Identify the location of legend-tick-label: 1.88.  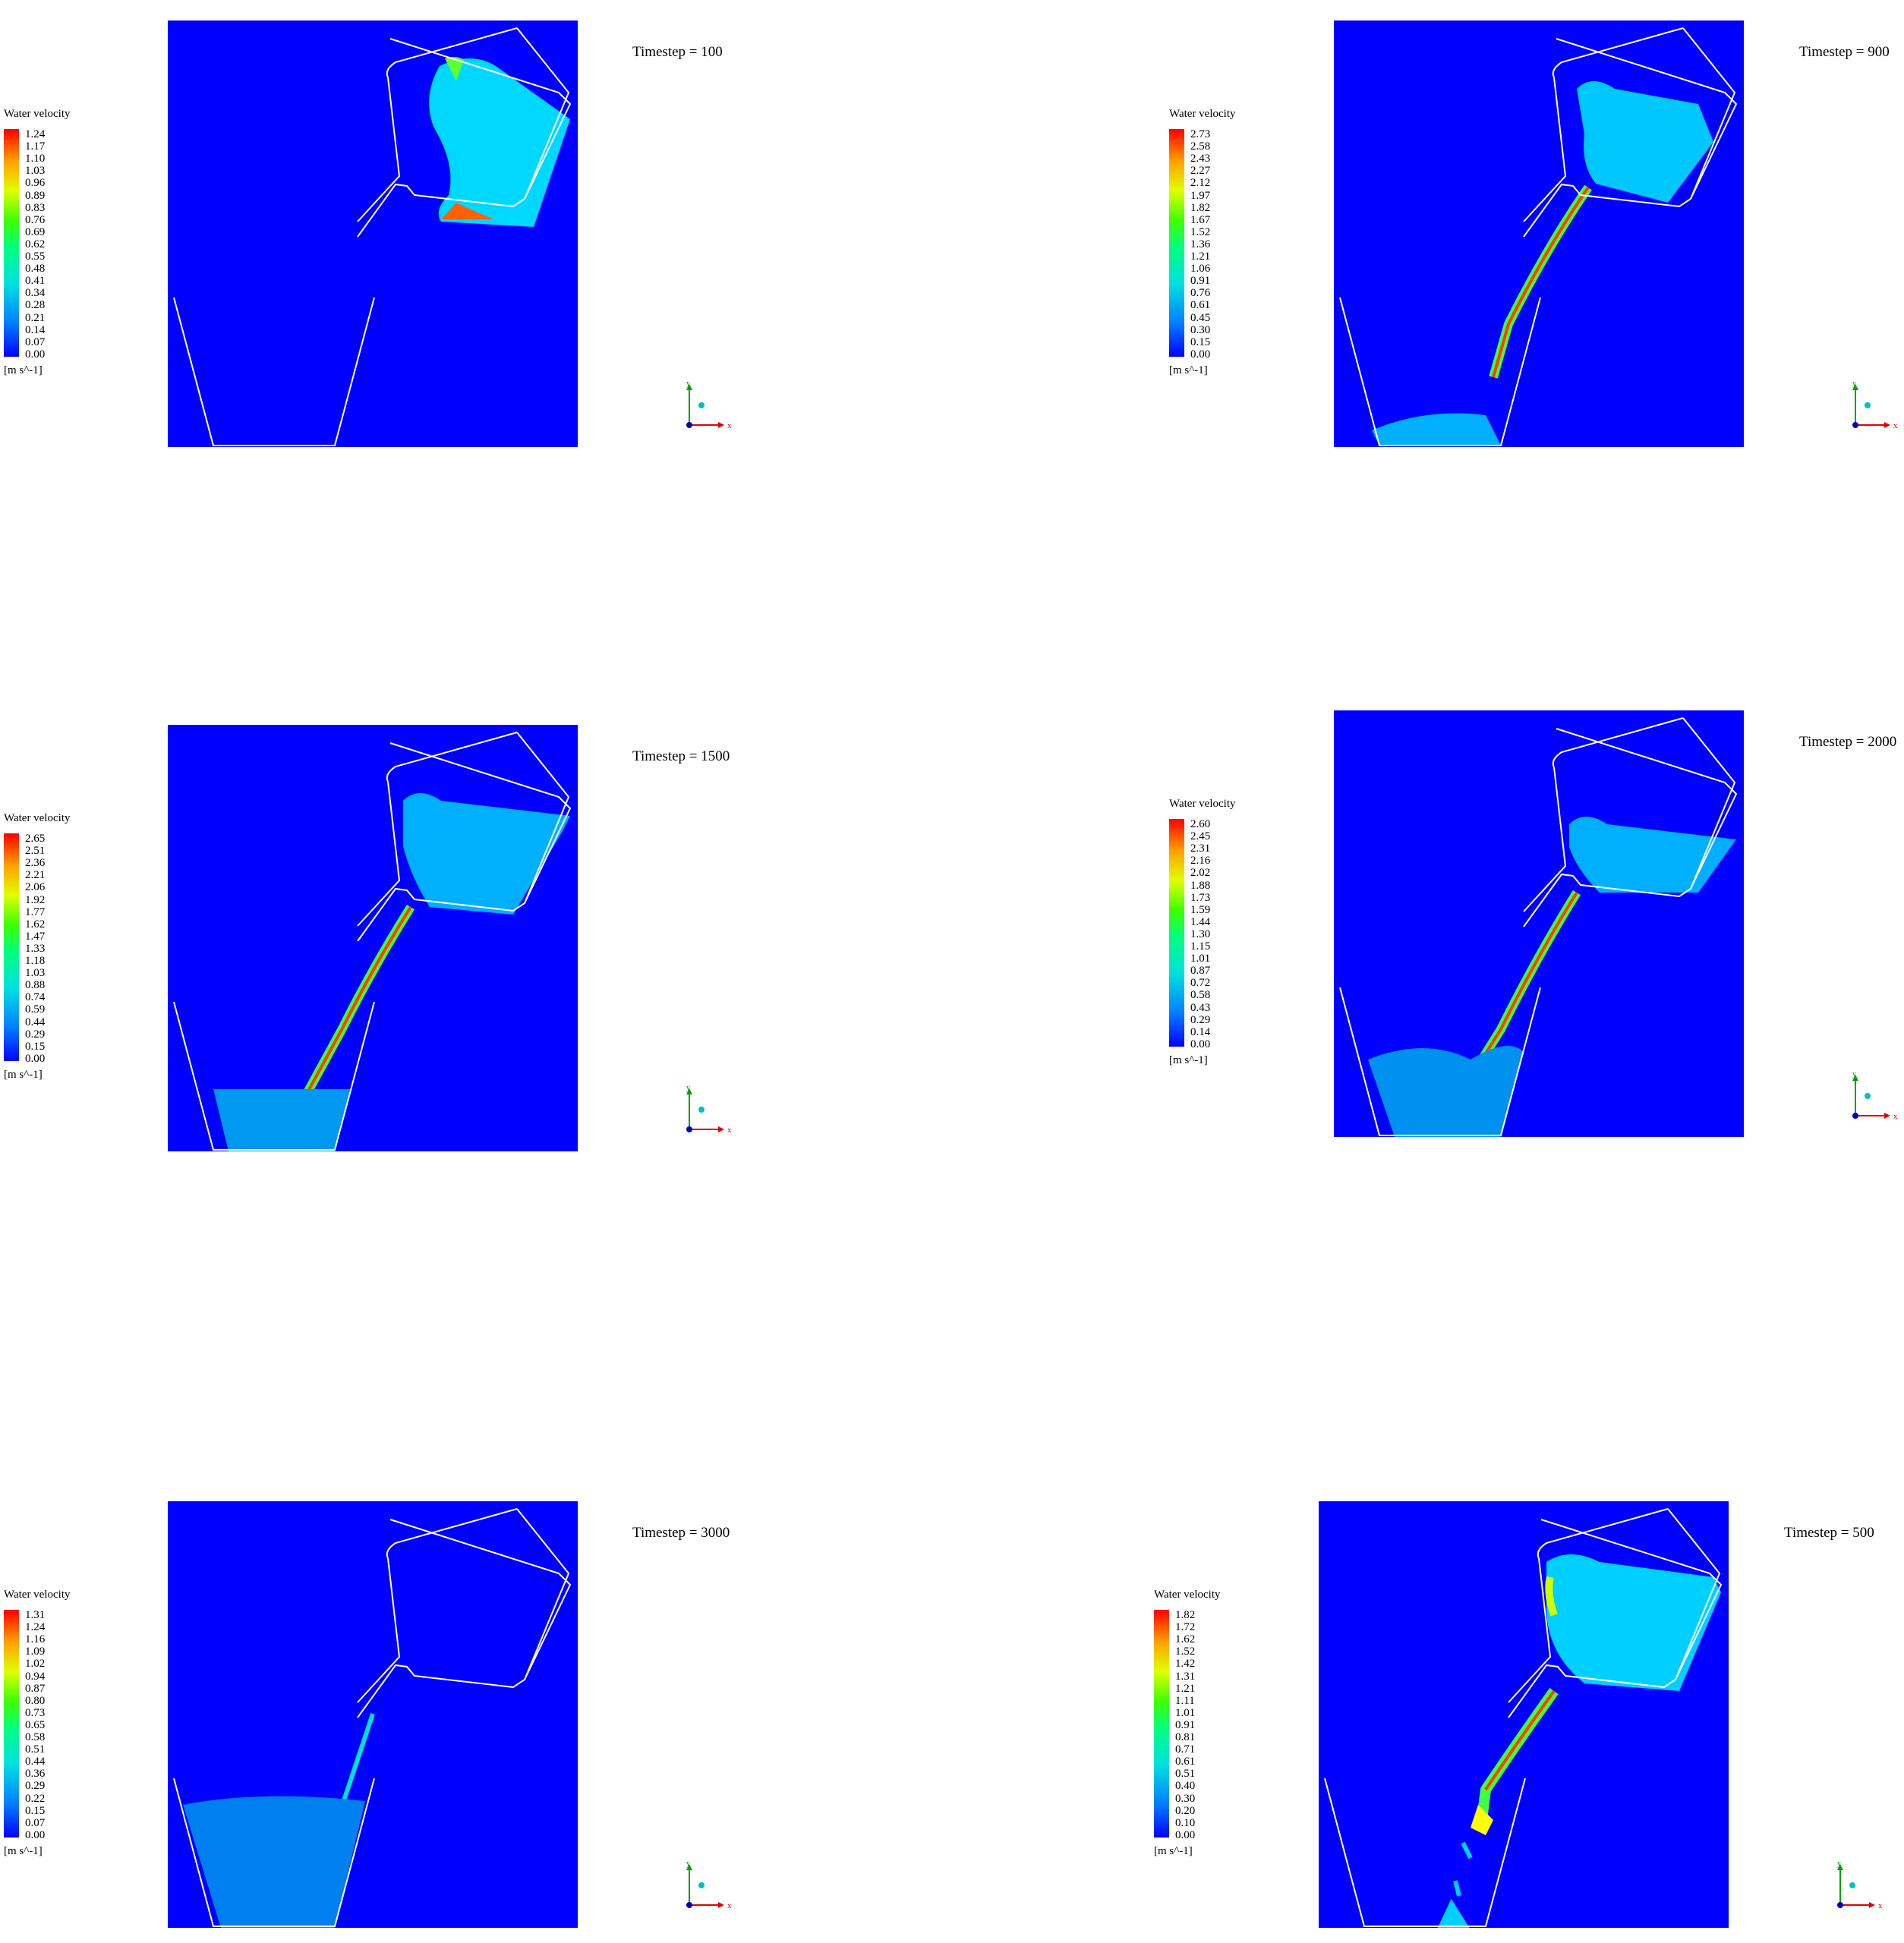
(1200, 886).